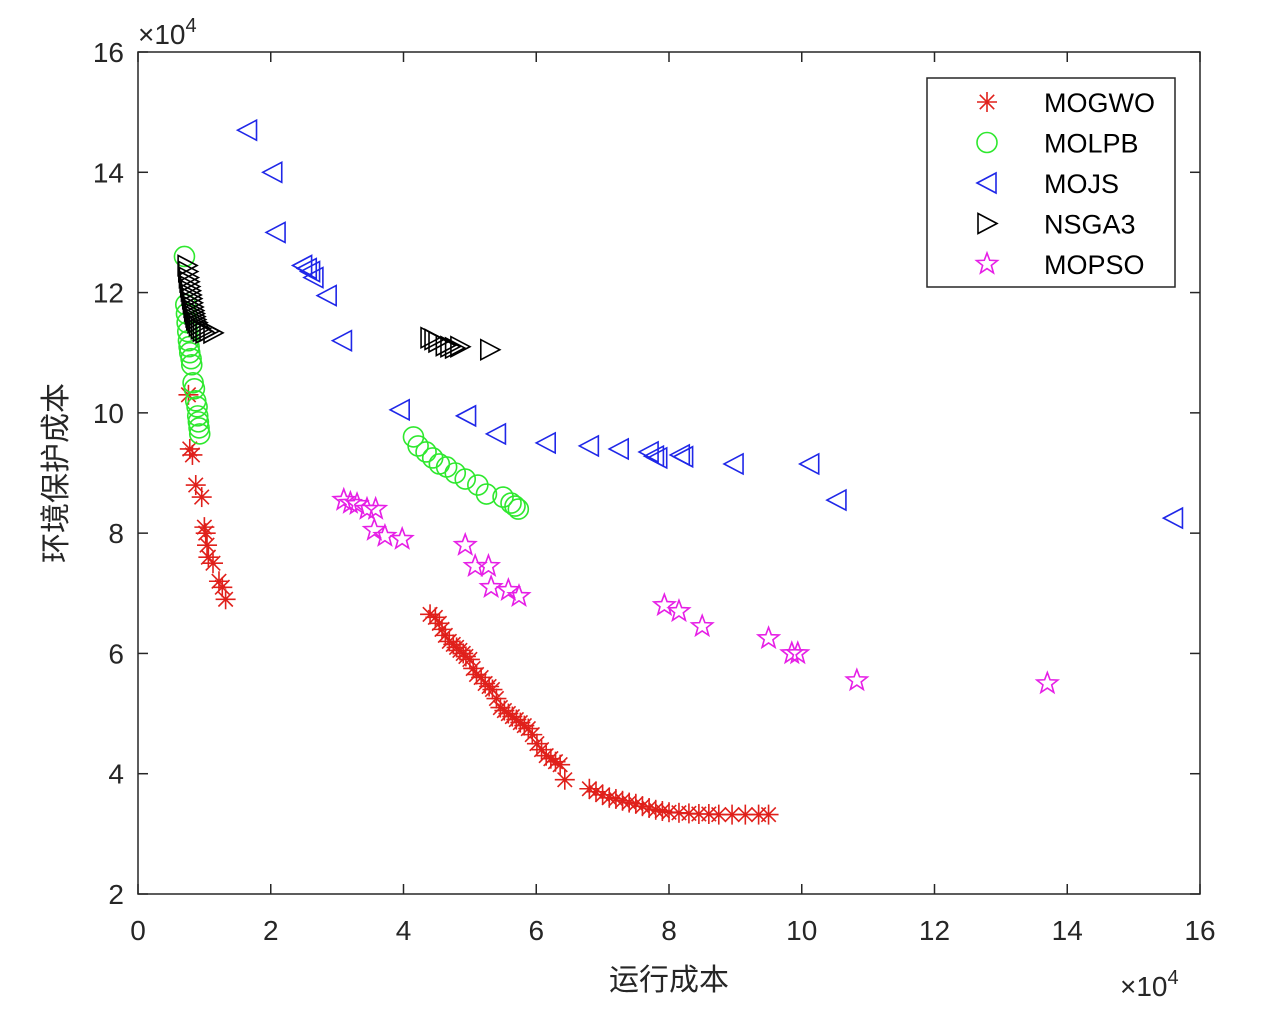 This screenshot has width=1278, height=1016. I want to click on series-molpb, so click(351, 382).